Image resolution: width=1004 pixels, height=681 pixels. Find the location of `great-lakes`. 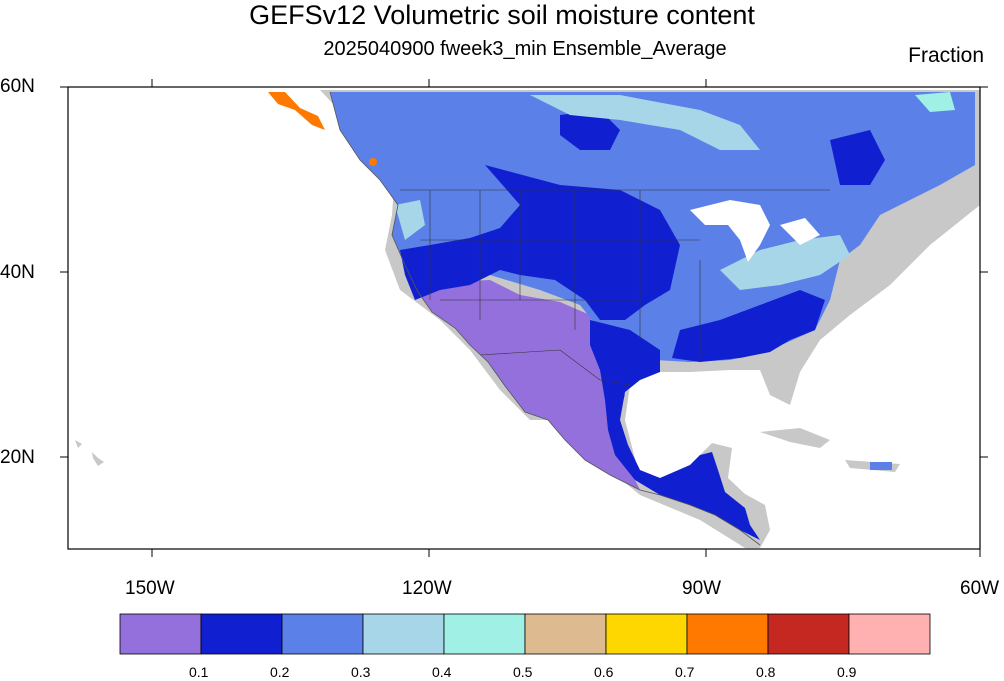

great-lakes is located at coordinates (755, 231).